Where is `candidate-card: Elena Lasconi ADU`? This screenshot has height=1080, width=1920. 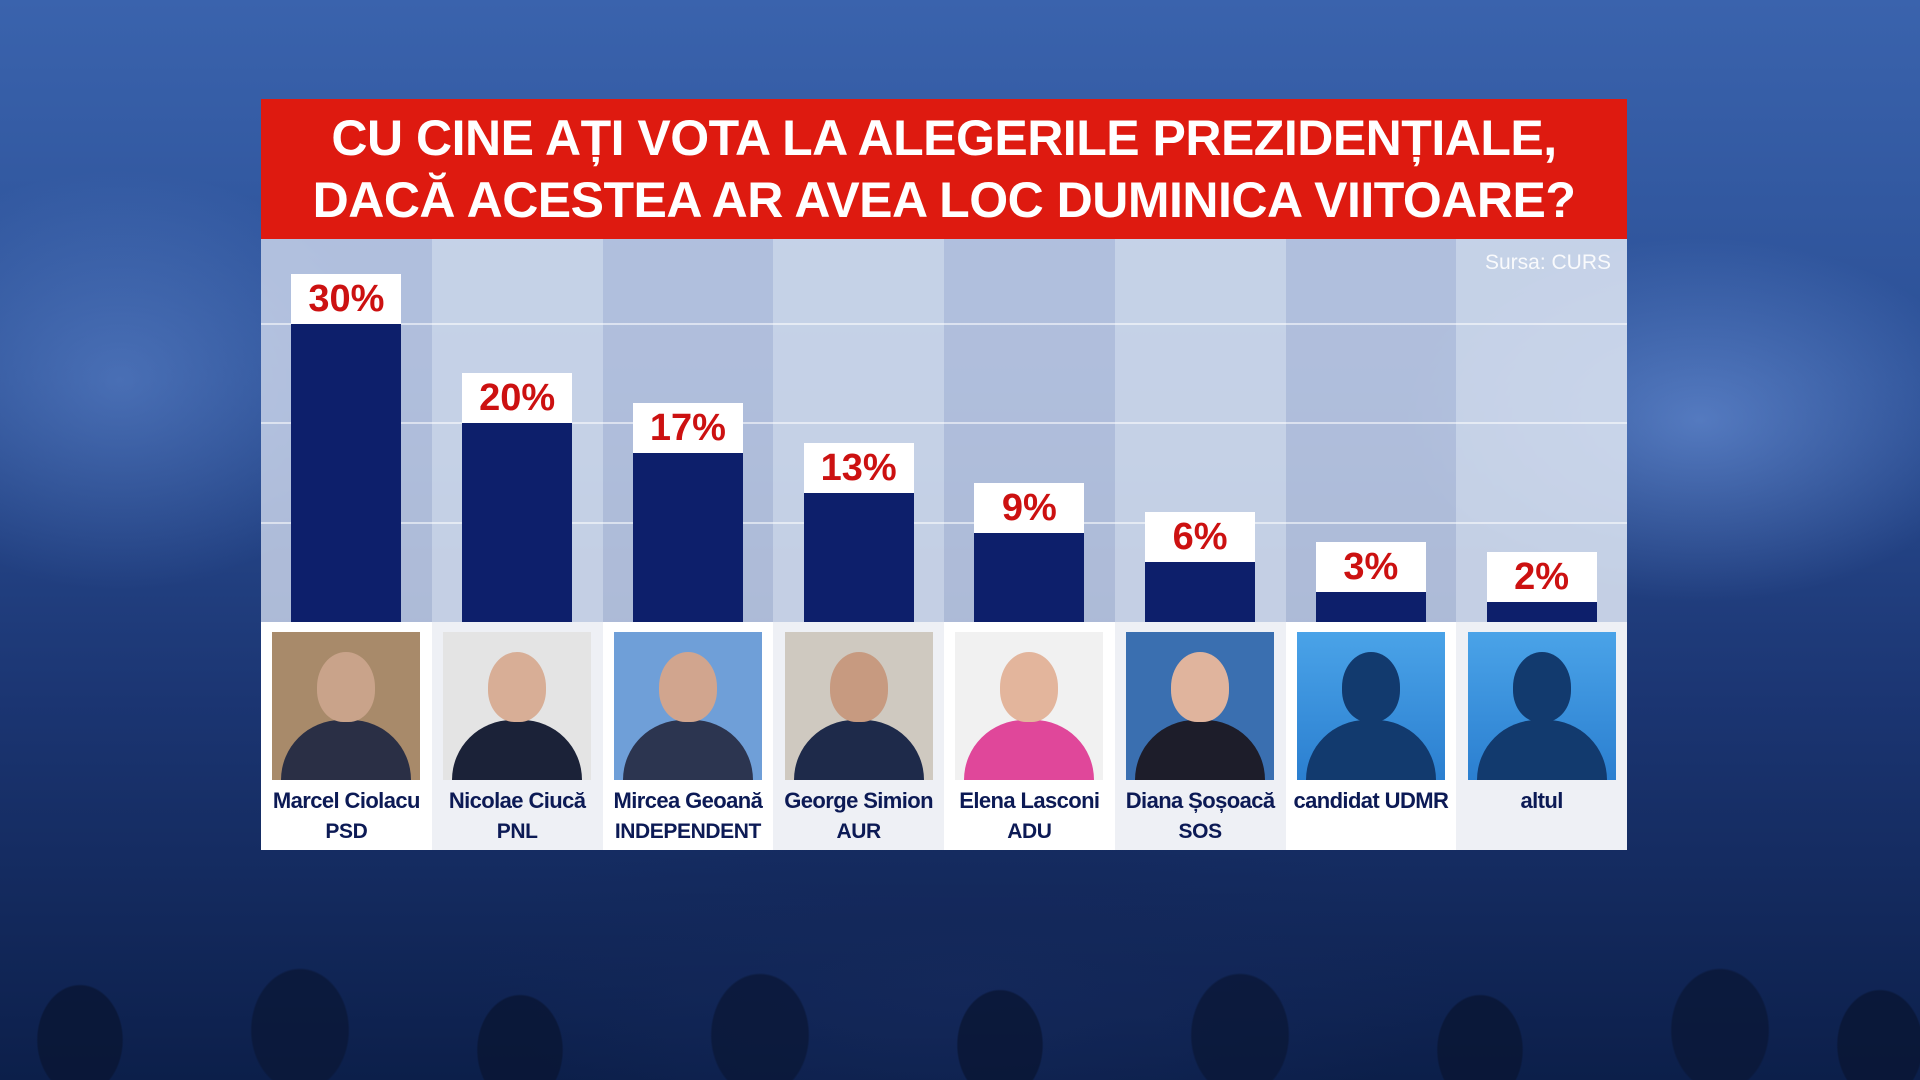
candidate-card: Elena Lasconi ADU is located at coordinates (1029, 736).